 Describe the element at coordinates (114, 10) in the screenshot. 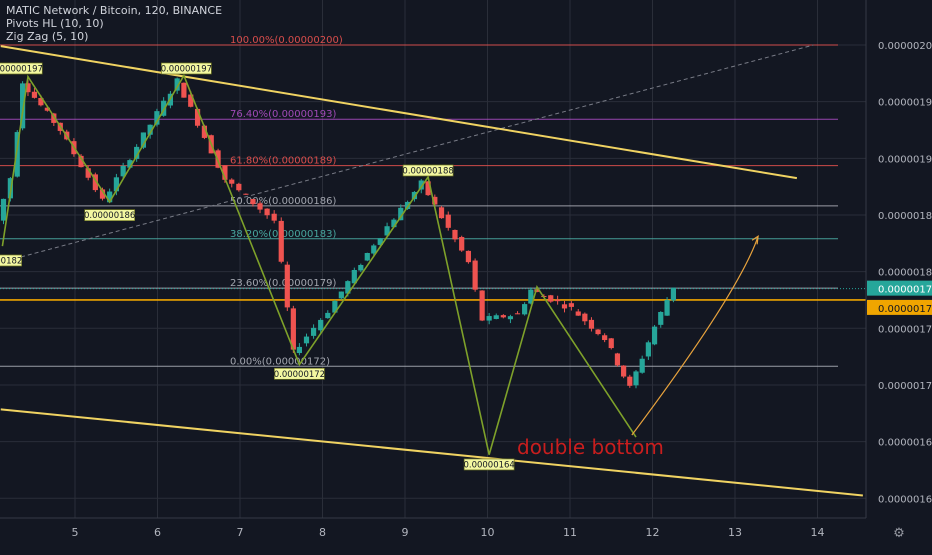

I see `symbol-title: MATIC Network / Bitcoin, 120, BINANCE` at that location.